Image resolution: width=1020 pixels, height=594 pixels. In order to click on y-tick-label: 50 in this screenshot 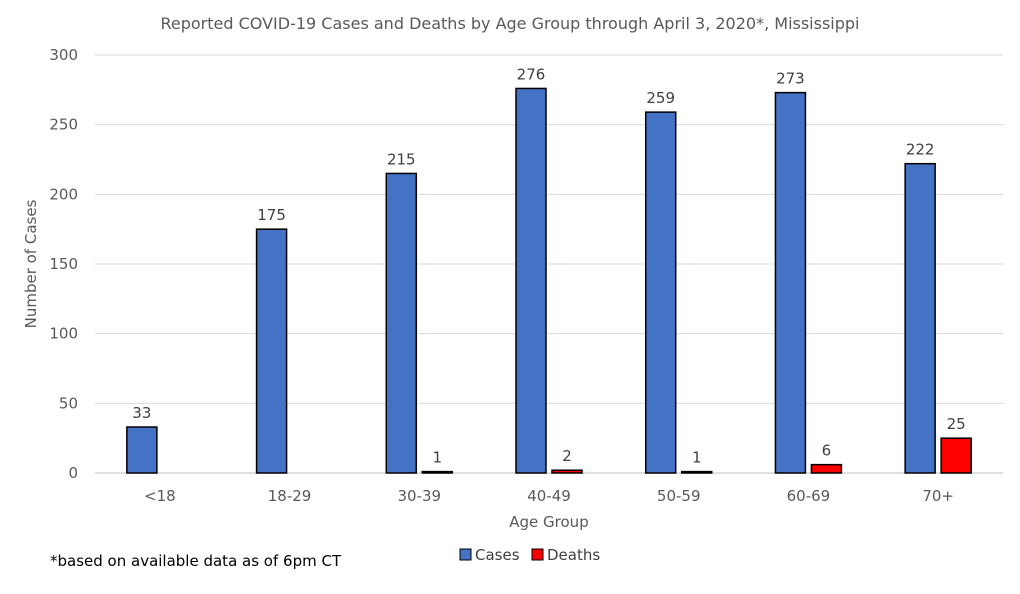, I will do `click(68, 403)`.